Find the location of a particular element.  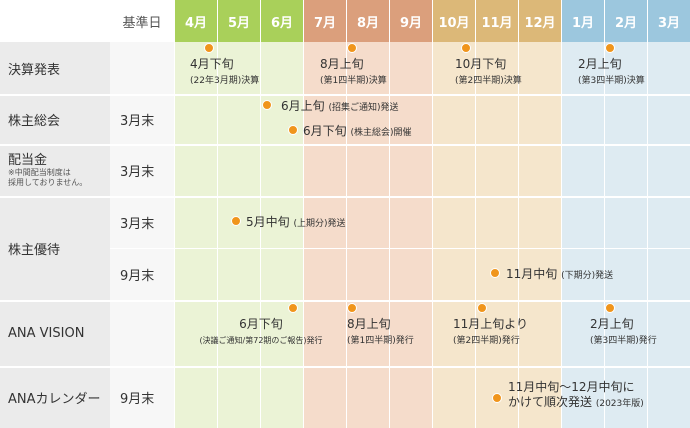

event-sub-text: (決議ご通知/第72期のご報告)発行 is located at coordinates (261, 340).